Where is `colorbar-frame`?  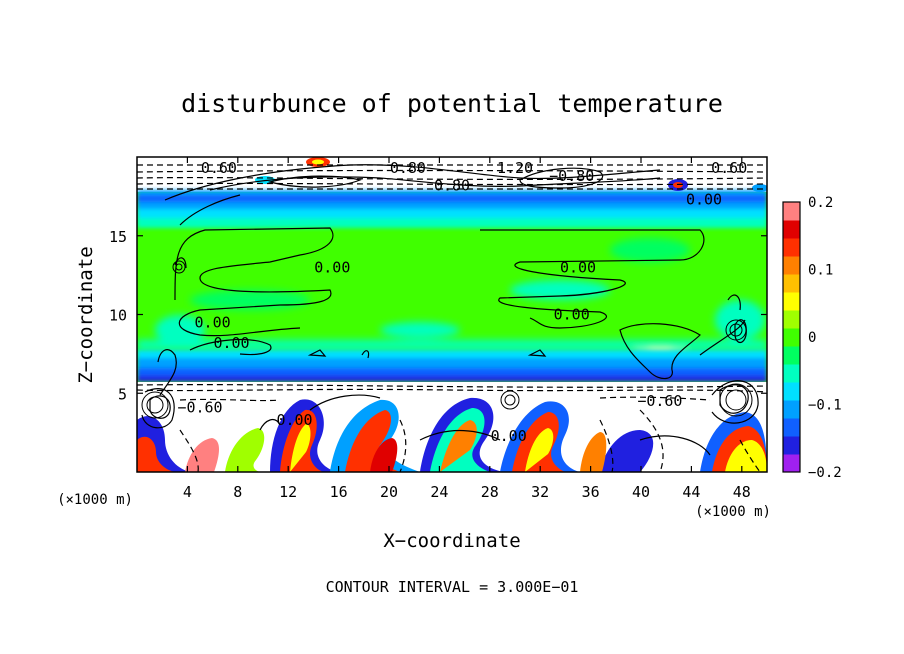 colorbar-frame is located at coordinates (791, 337).